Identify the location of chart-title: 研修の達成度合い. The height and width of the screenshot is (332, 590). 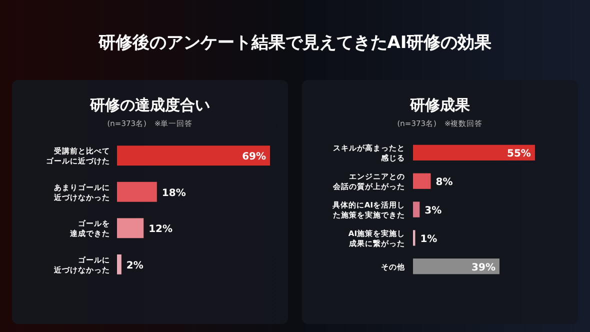
(149, 105).